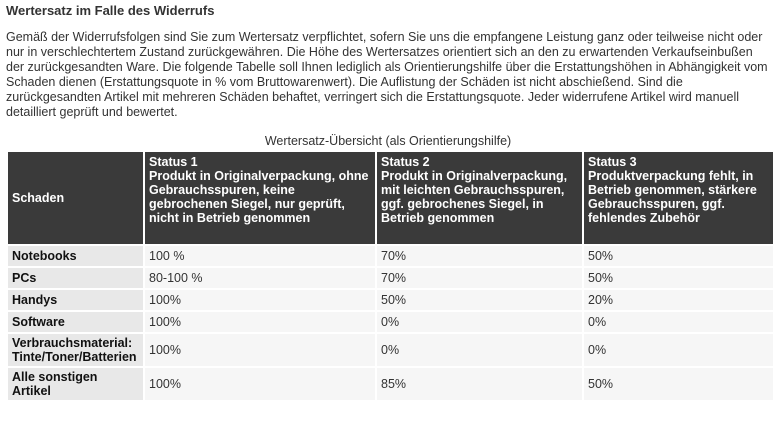 This screenshot has height=421, width=776. I want to click on status-2-title: Status 2, so click(405, 162).